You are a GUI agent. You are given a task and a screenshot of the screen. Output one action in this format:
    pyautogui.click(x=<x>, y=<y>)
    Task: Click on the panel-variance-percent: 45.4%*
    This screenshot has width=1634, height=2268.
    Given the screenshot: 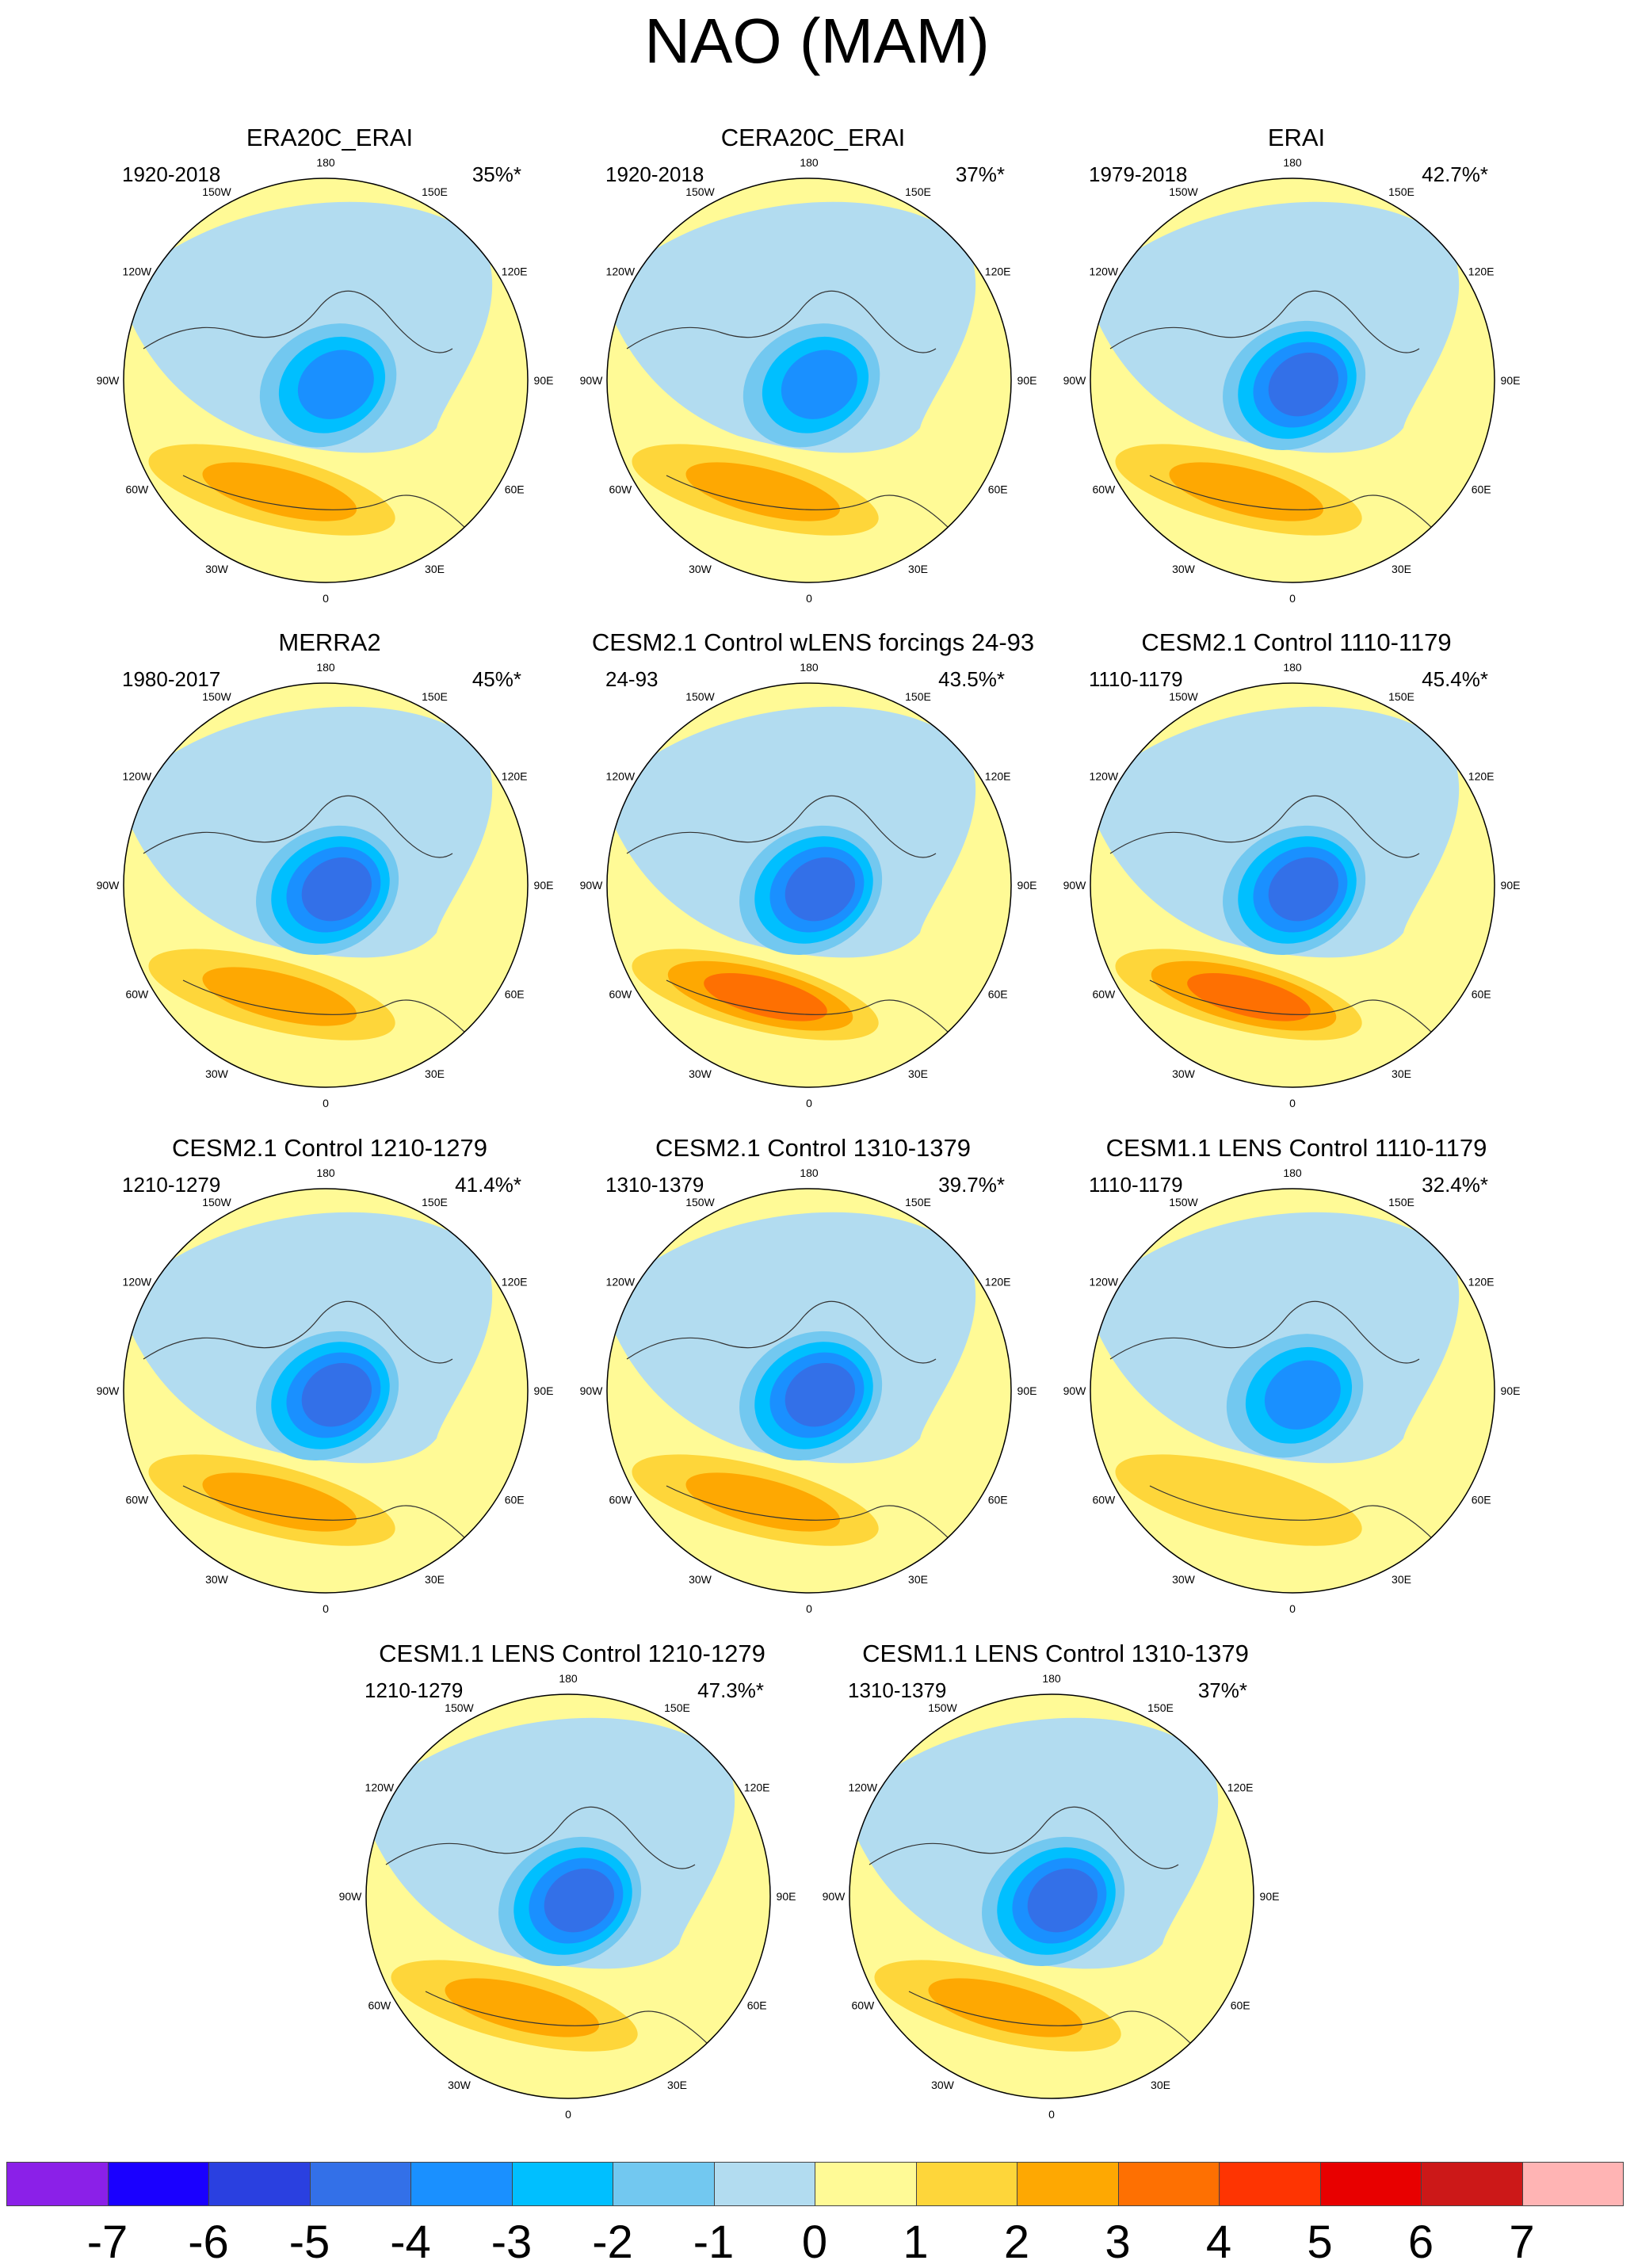 What is the action you would take?
    pyautogui.click(x=1455, y=679)
    